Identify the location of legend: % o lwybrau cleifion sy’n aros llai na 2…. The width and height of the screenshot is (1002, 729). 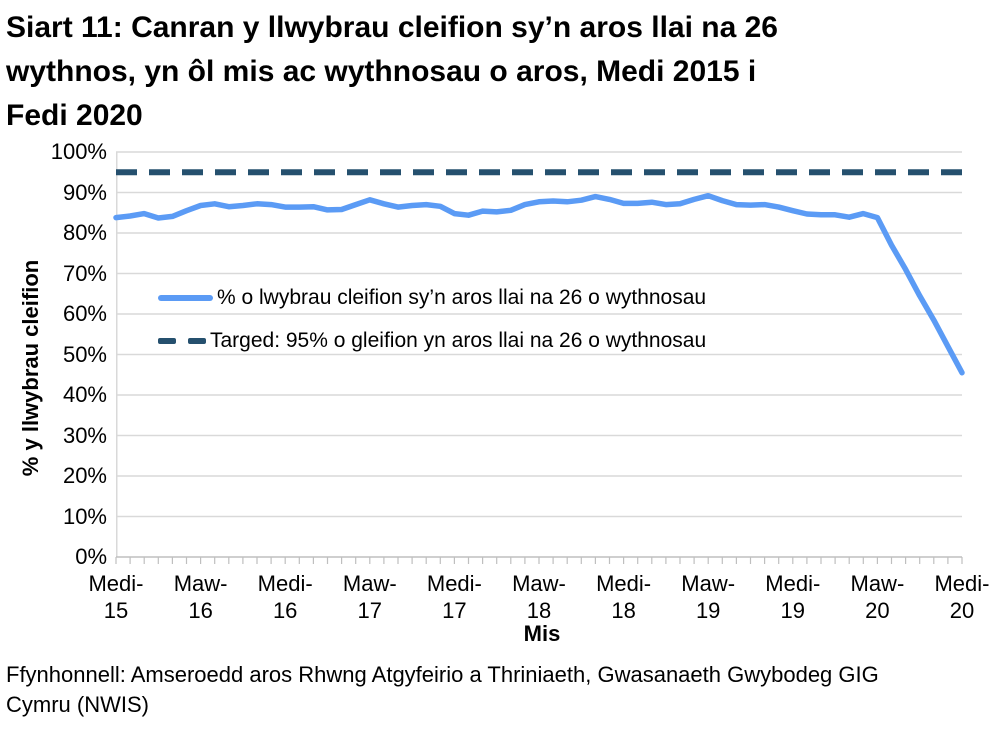
(458, 328).